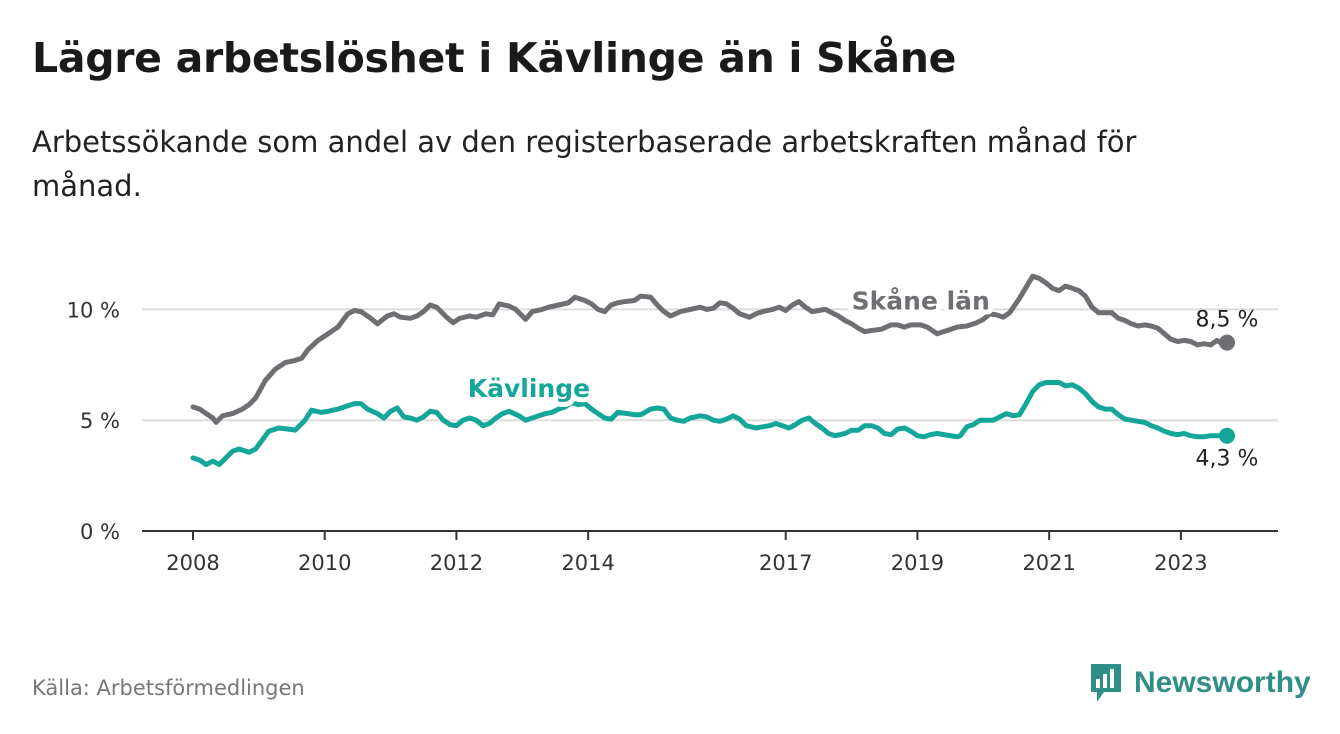  What do you see at coordinates (324, 563) in the screenshot?
I see `x-tick-label: 2010` at bounding box center [324, 563].